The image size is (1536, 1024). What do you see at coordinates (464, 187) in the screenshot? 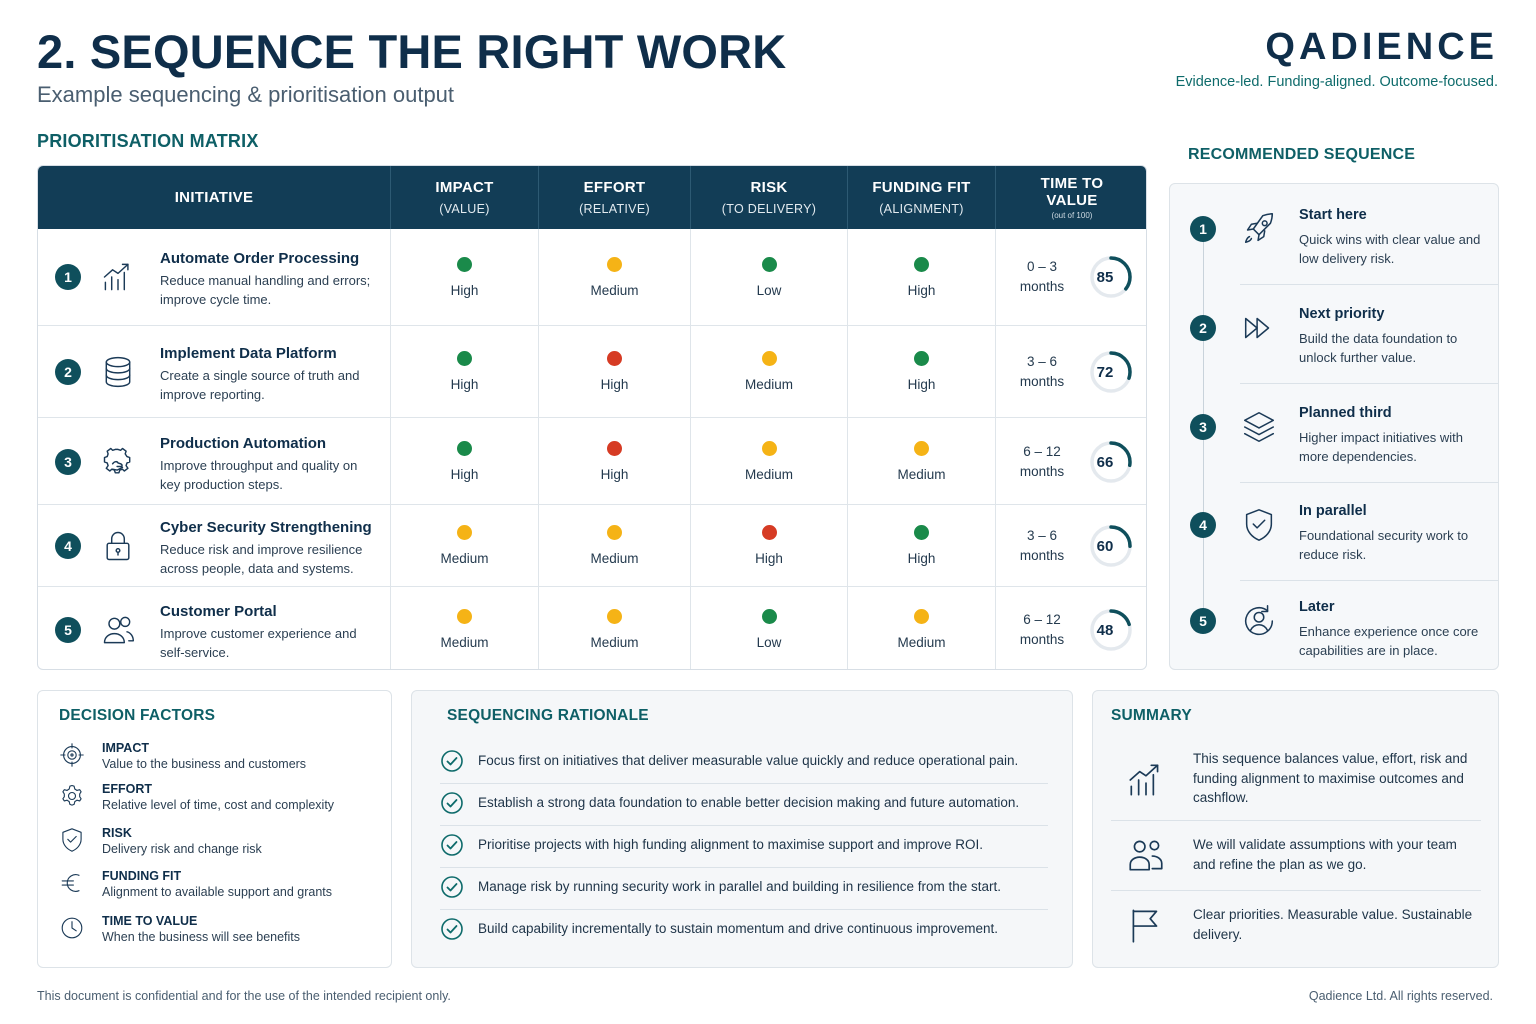
I see `column-header-label: IMPACT` at bounding box center [464, 187].